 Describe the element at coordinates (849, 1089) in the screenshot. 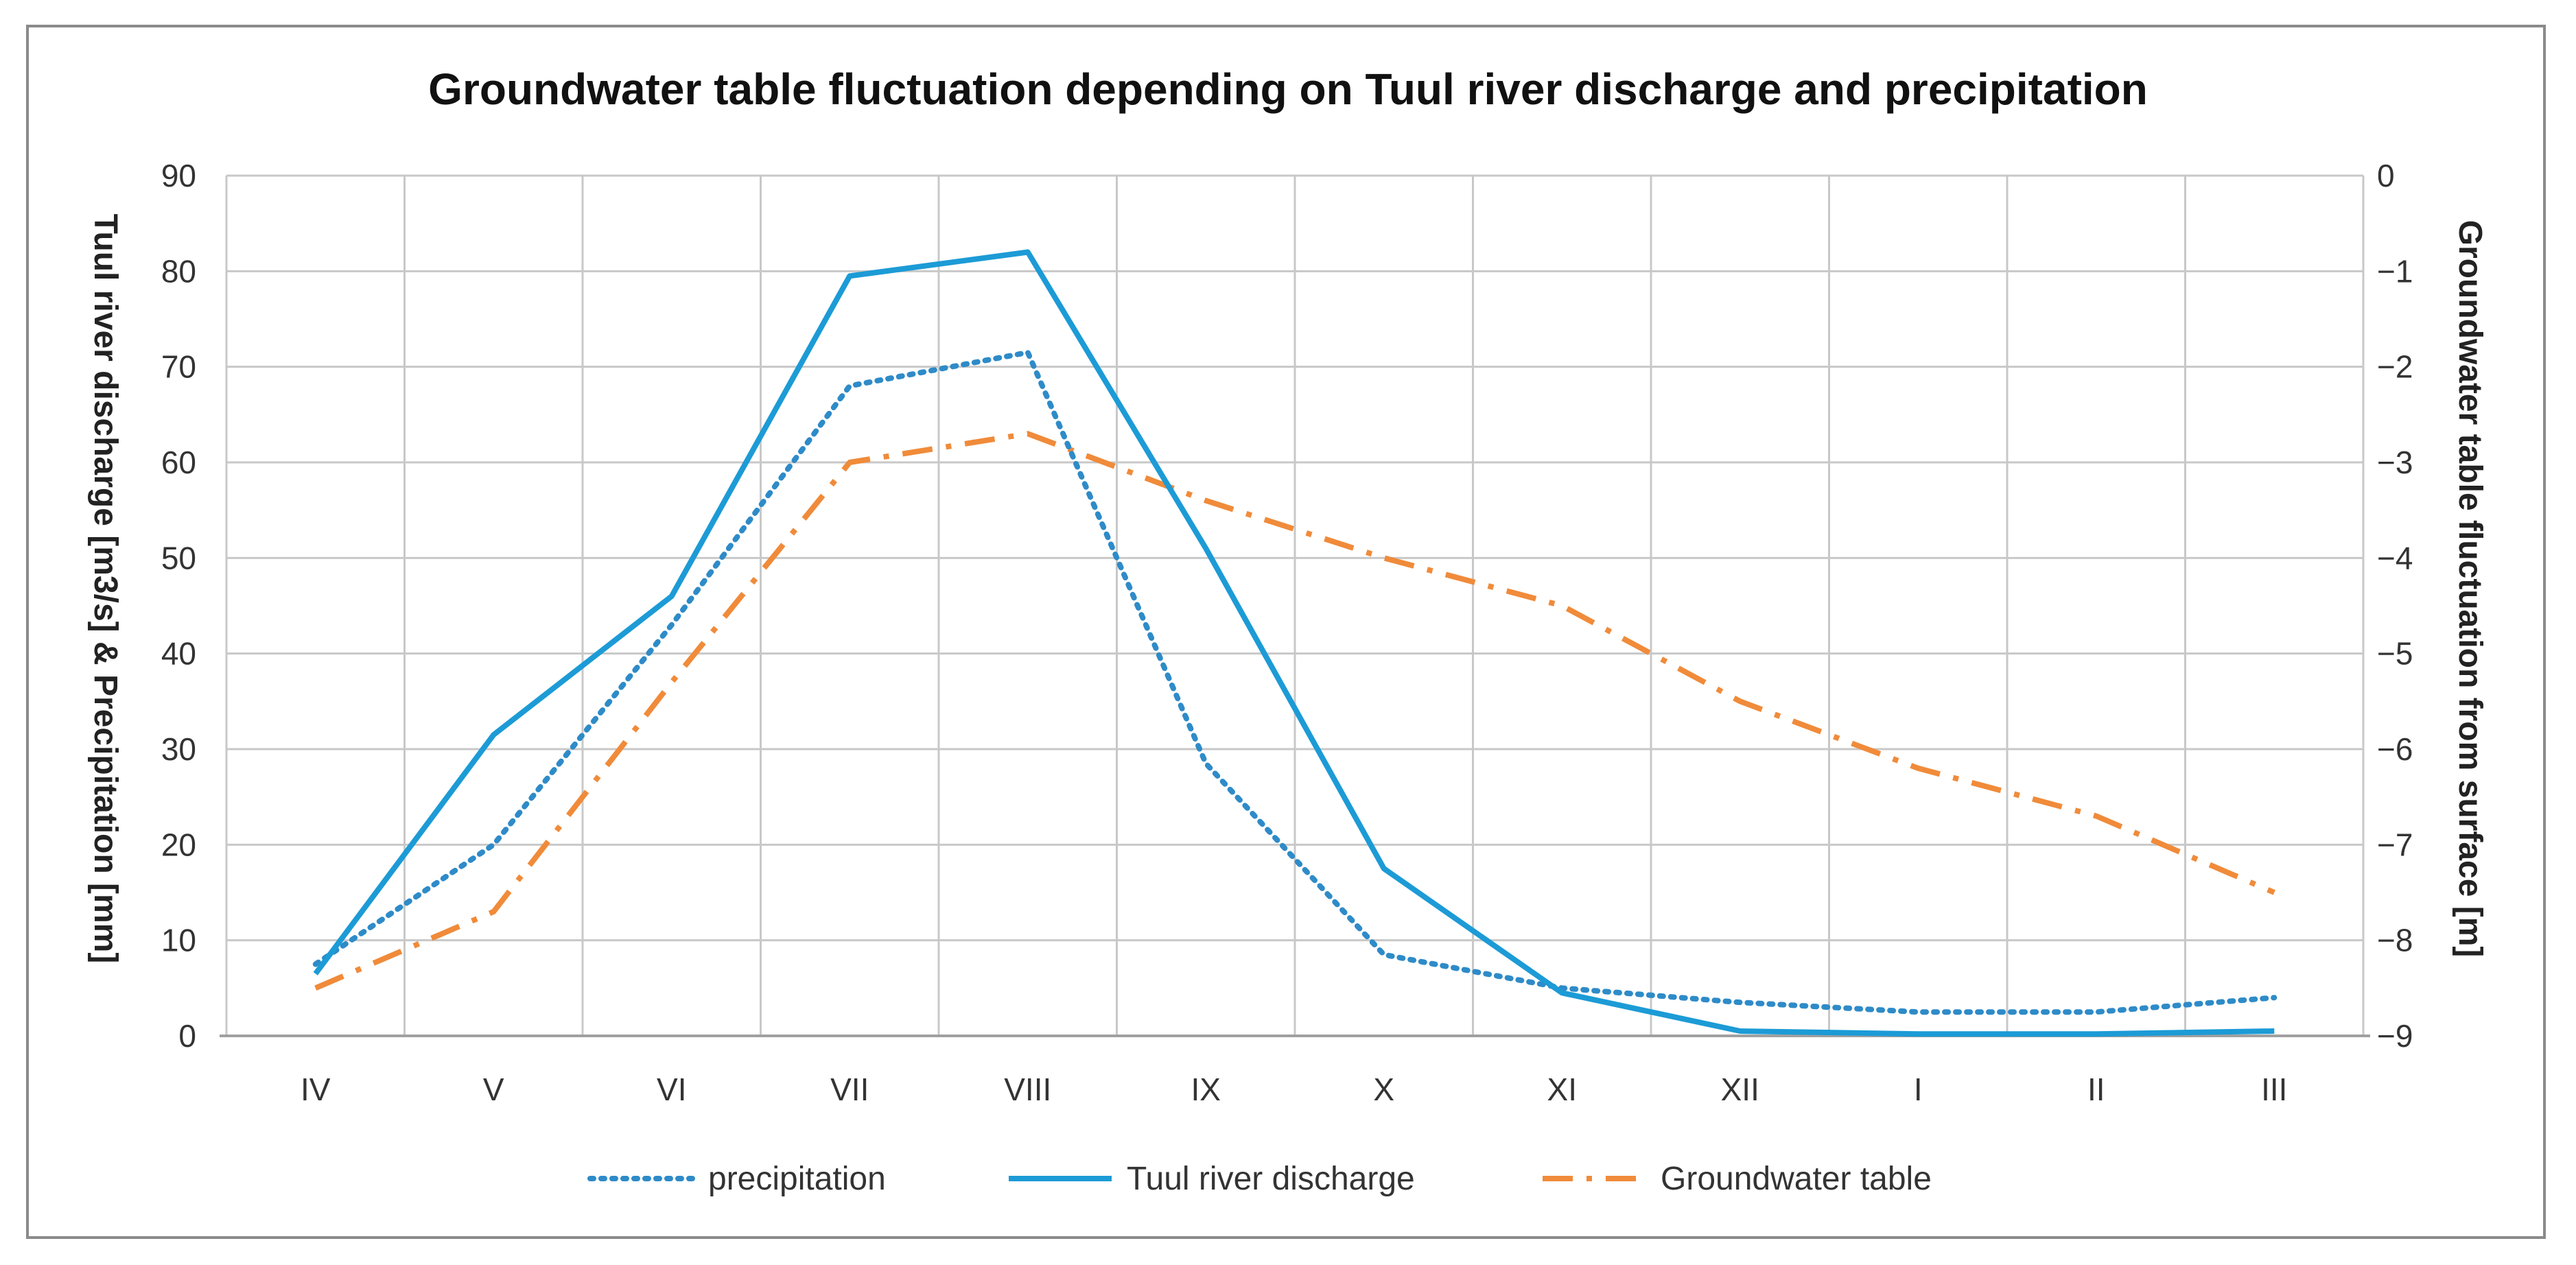

I see `x-tick-label: VII` at that location.